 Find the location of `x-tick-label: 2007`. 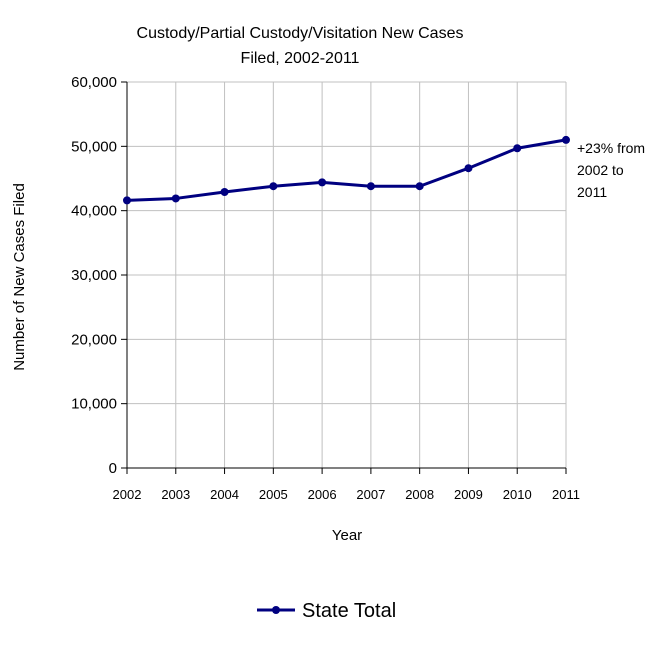

x-tick-label: 2007 is located at coordinates (370, 494).